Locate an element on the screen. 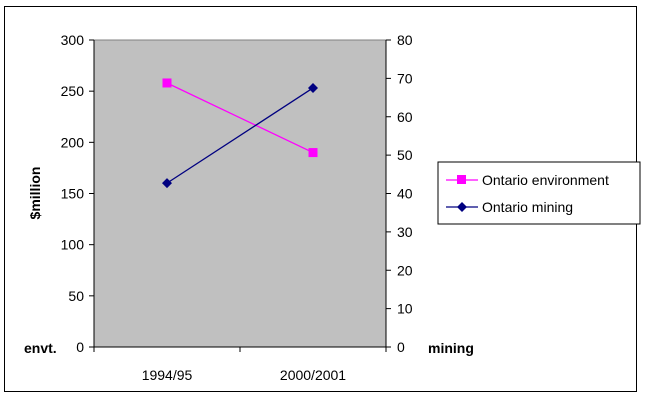 This screenshot has width=645, height=400. legend-item-environment: Ontario environment is located at coordinates (527, 180).